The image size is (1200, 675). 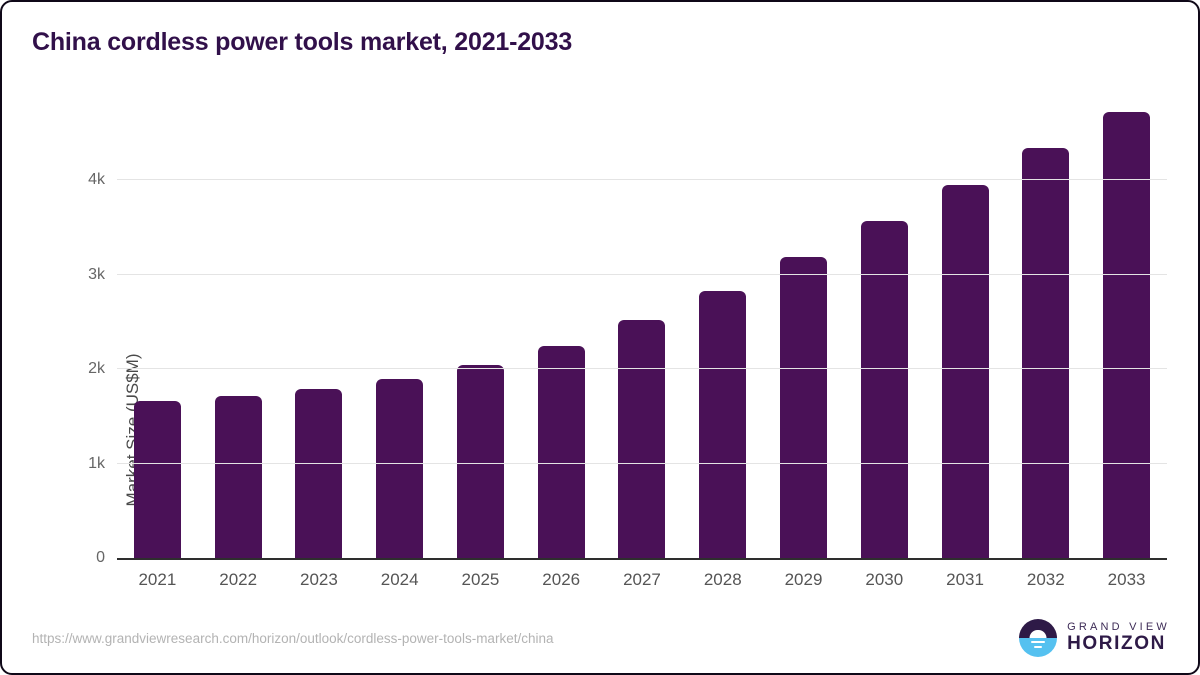 I want to click on bar-2025, so click(x=480, y=461).